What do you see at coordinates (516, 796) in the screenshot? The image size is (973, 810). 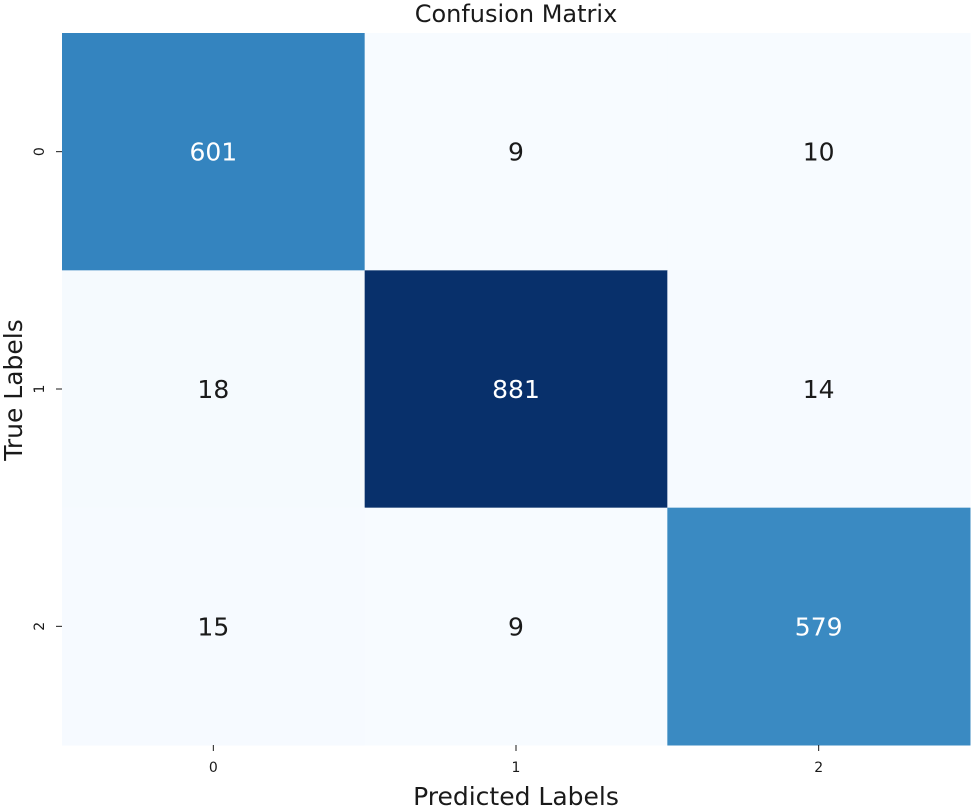 I see `x-axis-label: Predicted Labels` at bounding box center [516, 796].